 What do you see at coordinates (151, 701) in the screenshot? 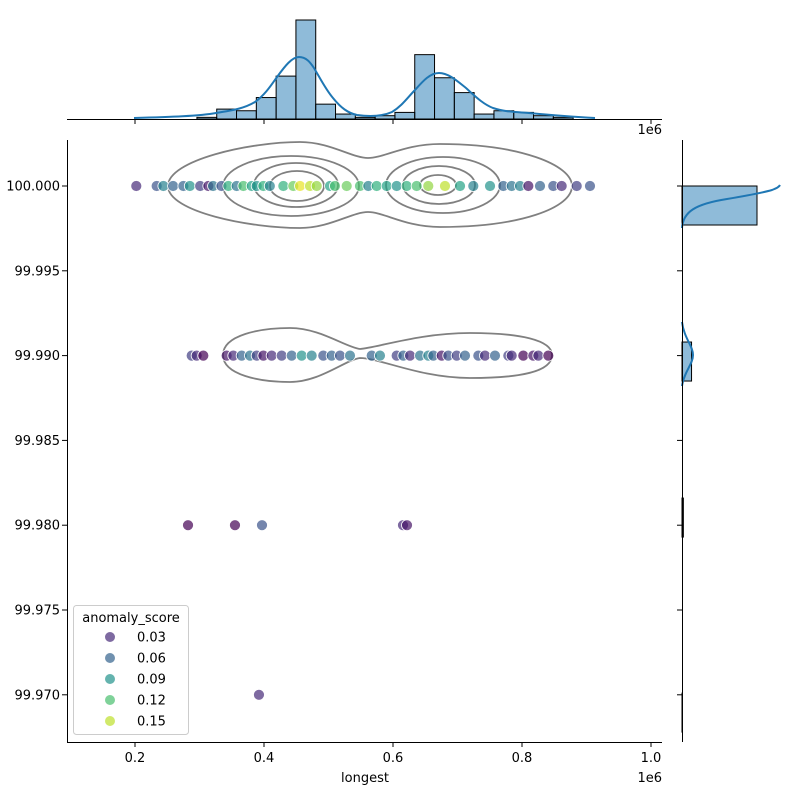
I see `legend-label: 0.12` at bounding box center [151, 701].